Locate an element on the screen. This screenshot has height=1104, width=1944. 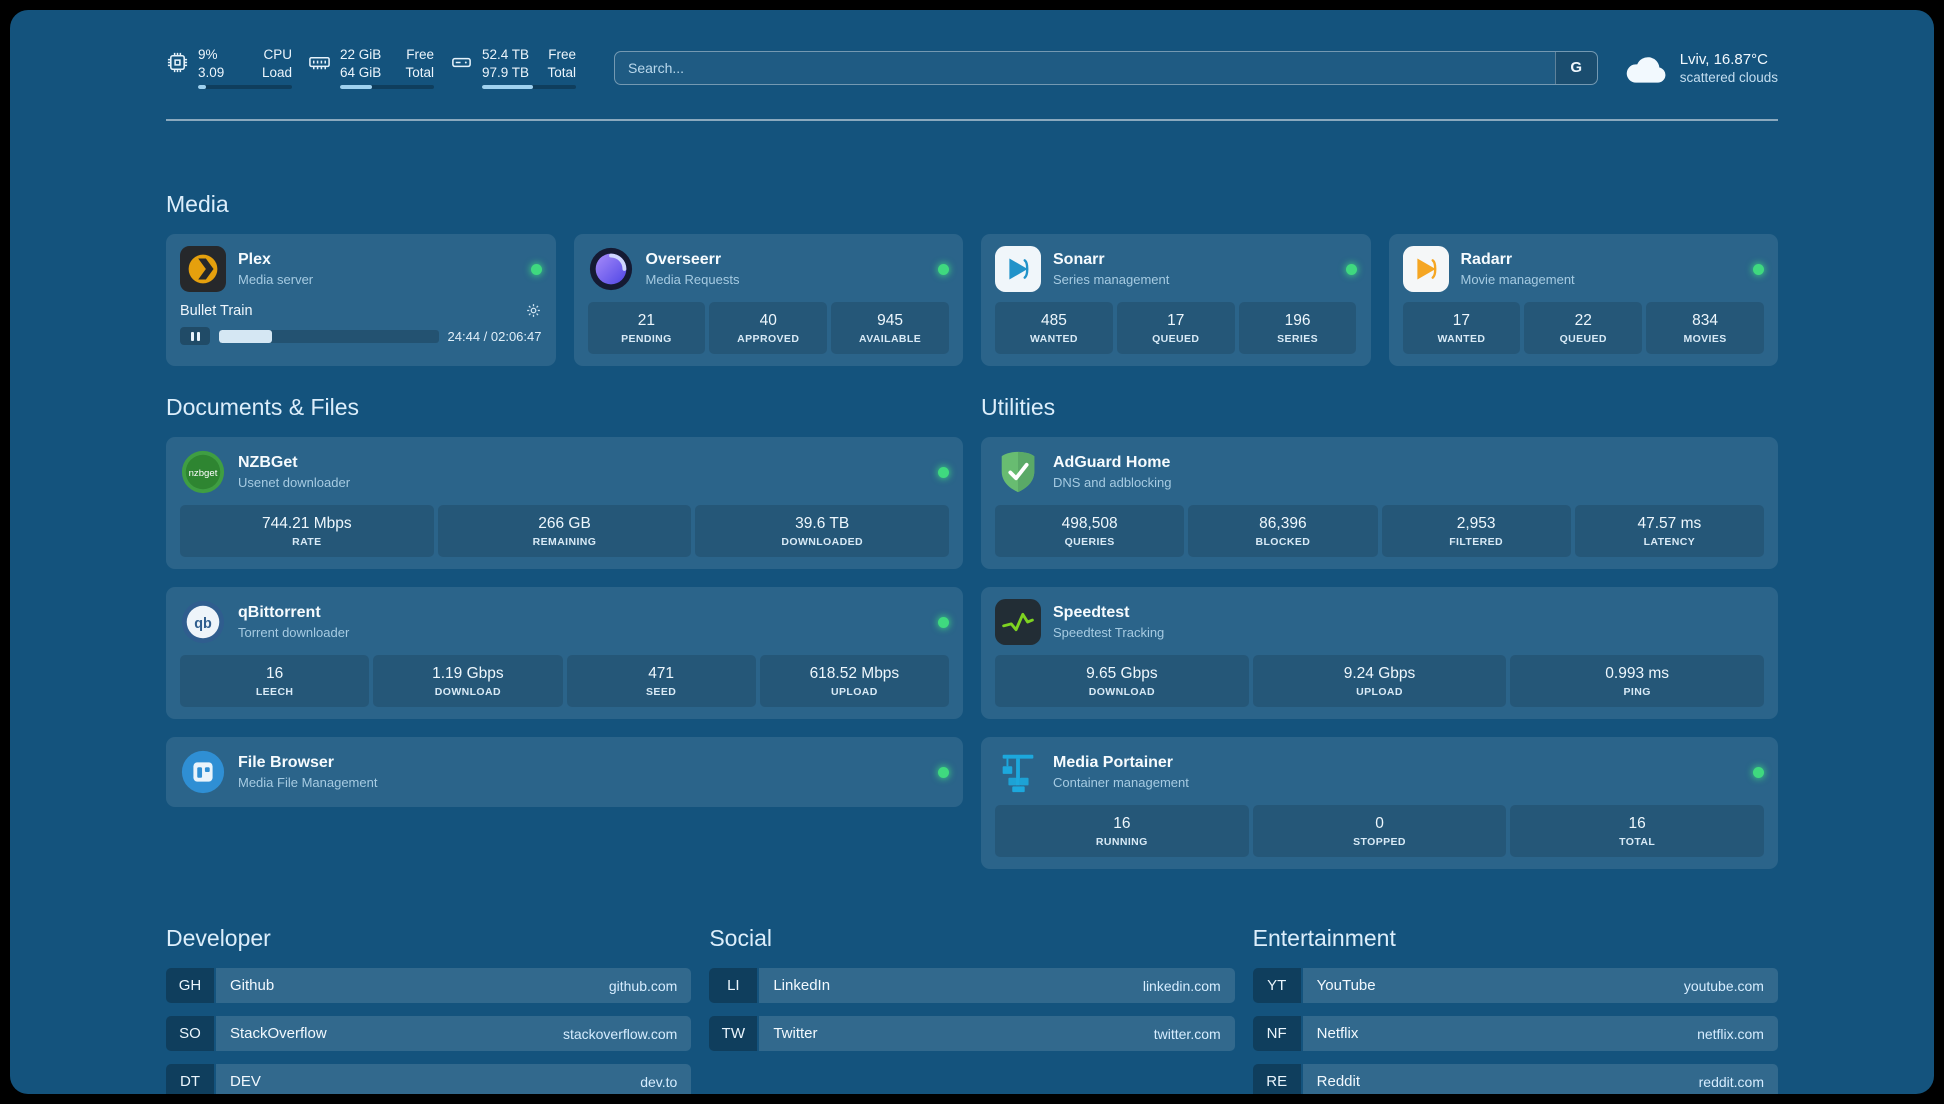
search-input is located at coordinates (1085, 67).